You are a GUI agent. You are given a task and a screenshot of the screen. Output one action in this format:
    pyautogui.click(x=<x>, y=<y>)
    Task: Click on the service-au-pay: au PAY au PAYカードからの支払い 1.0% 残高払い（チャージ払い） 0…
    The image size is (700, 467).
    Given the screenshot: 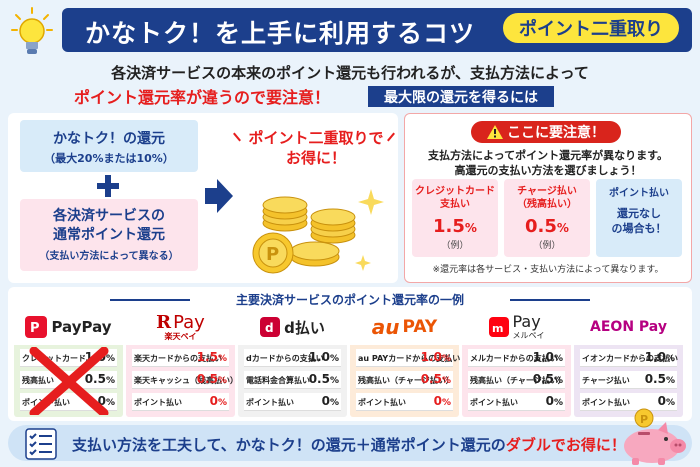 What is the action you would take?
    pyautogui.click(x=405, y=363)
    